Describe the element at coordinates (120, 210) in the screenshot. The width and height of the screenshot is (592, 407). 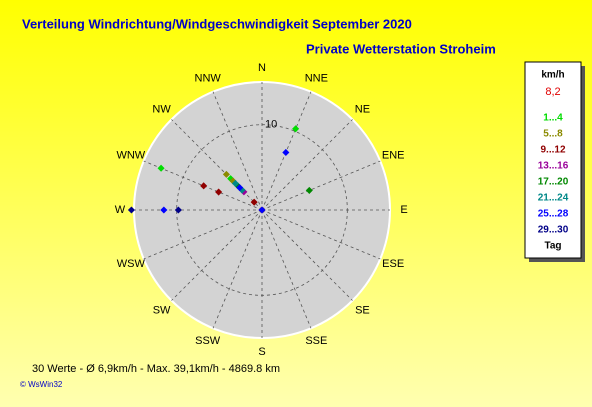
I see `direction-label: W` at that location.